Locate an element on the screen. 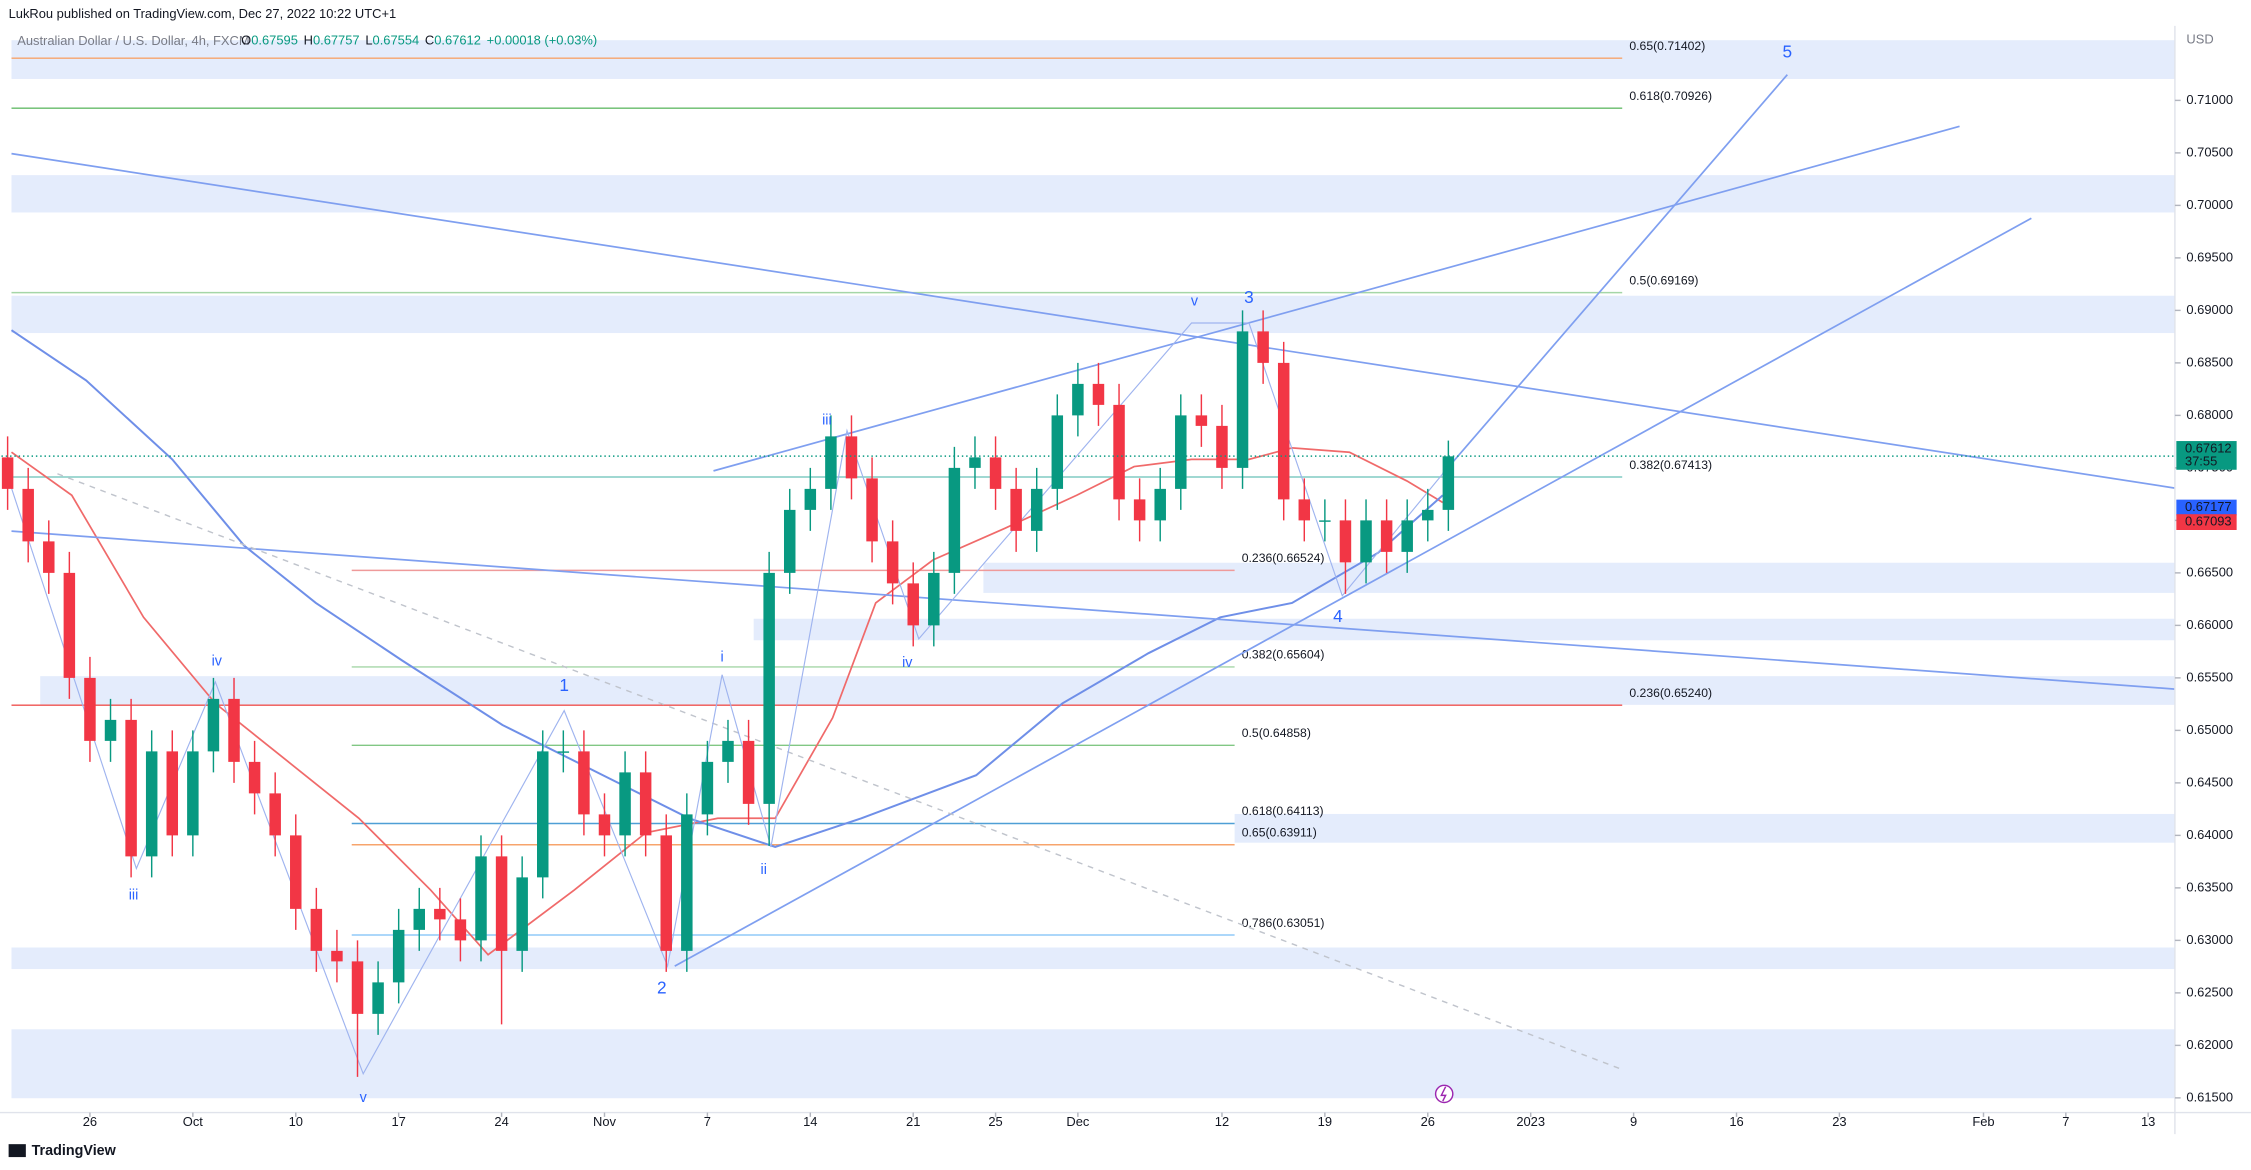 The image size is (2251, 1170). footer: TradingView is located at coordinates (62, 1151).